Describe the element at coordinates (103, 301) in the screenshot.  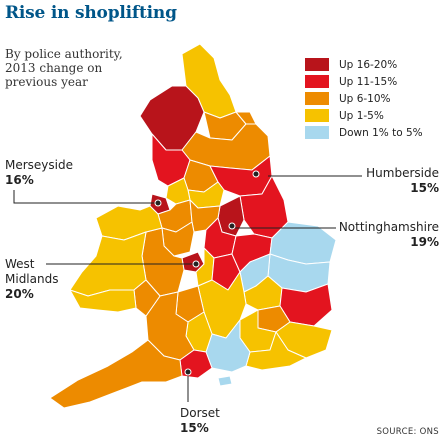
I see `region-south-wales` at that location.